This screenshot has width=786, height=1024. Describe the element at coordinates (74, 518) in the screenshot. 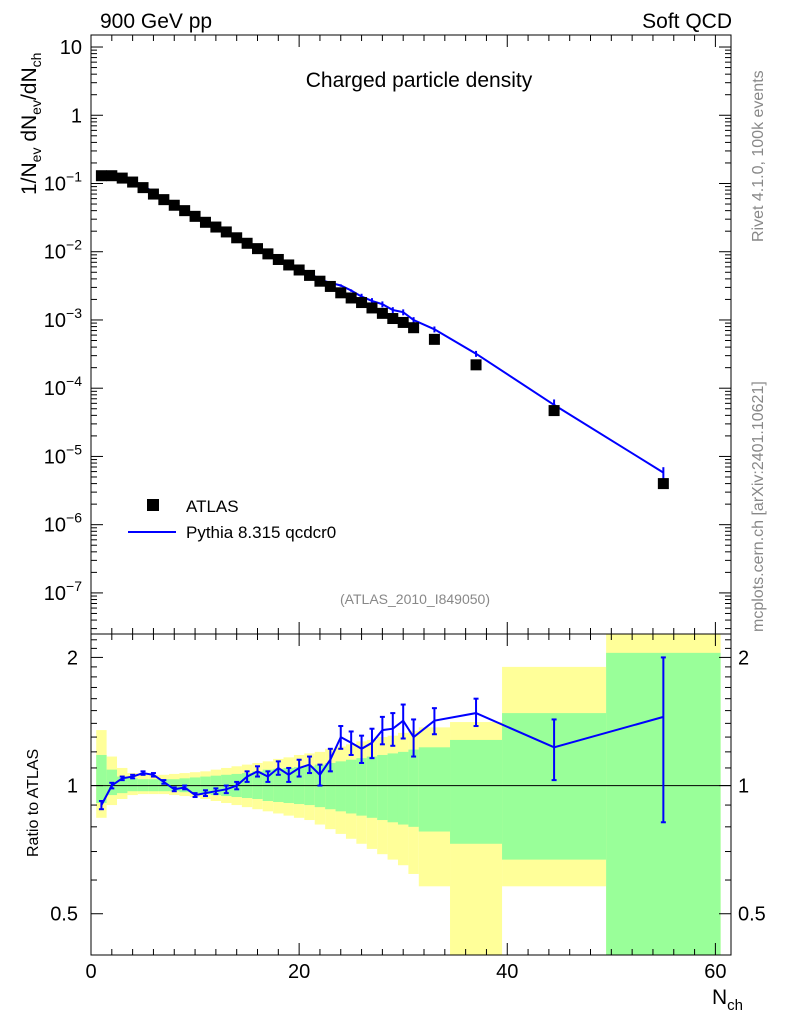

I see `tick-exponent: −6` at that location.